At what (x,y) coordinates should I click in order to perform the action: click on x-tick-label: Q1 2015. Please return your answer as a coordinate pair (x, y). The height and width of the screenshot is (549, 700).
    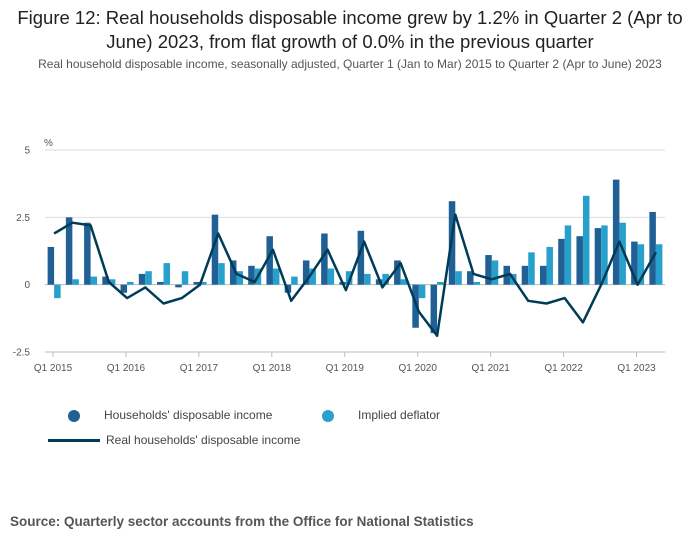
    Looking at the image, I should click on (53, 368).